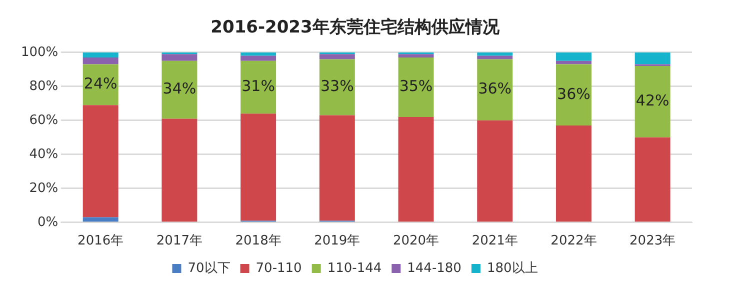  What do you see at coordinates (101, 83) in the screenshot?
I see `data-label: 24%` at bounding box center [101, 83].